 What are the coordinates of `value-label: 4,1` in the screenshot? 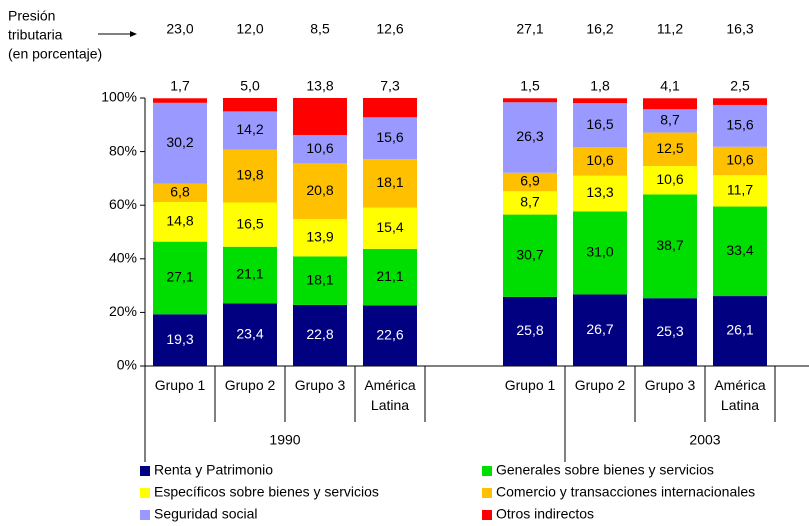 It's located at (670, 86).